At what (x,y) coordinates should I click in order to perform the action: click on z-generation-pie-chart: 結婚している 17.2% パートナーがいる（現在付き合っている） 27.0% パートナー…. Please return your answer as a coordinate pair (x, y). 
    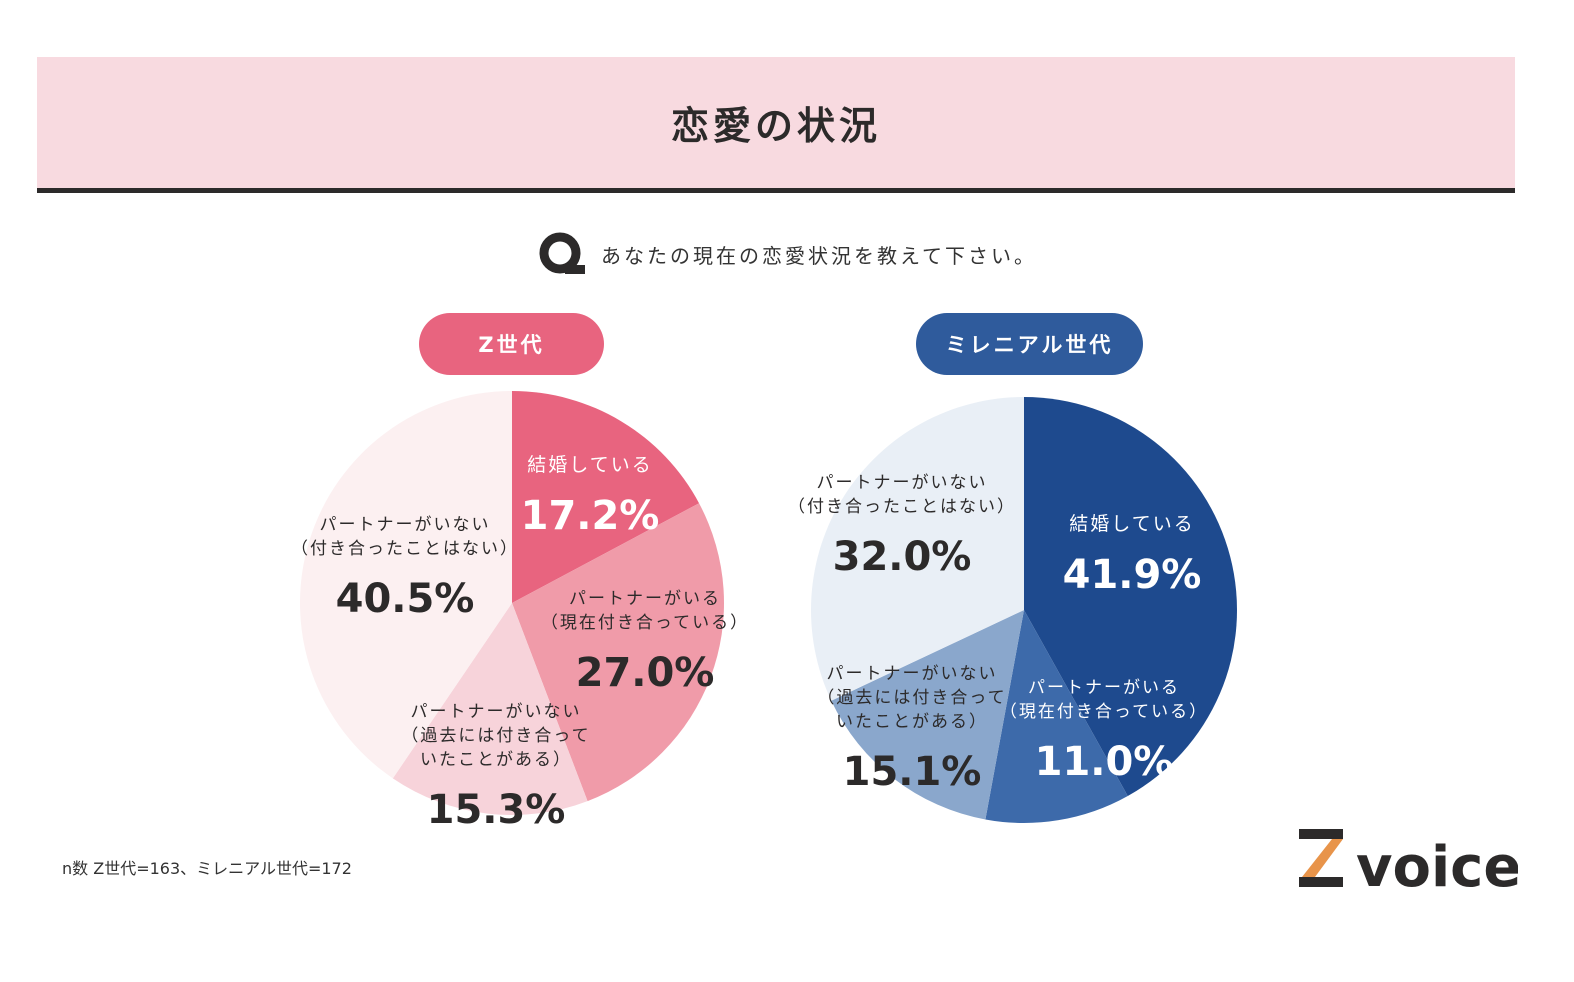
    Looking at the image, I should click on (520, 612).